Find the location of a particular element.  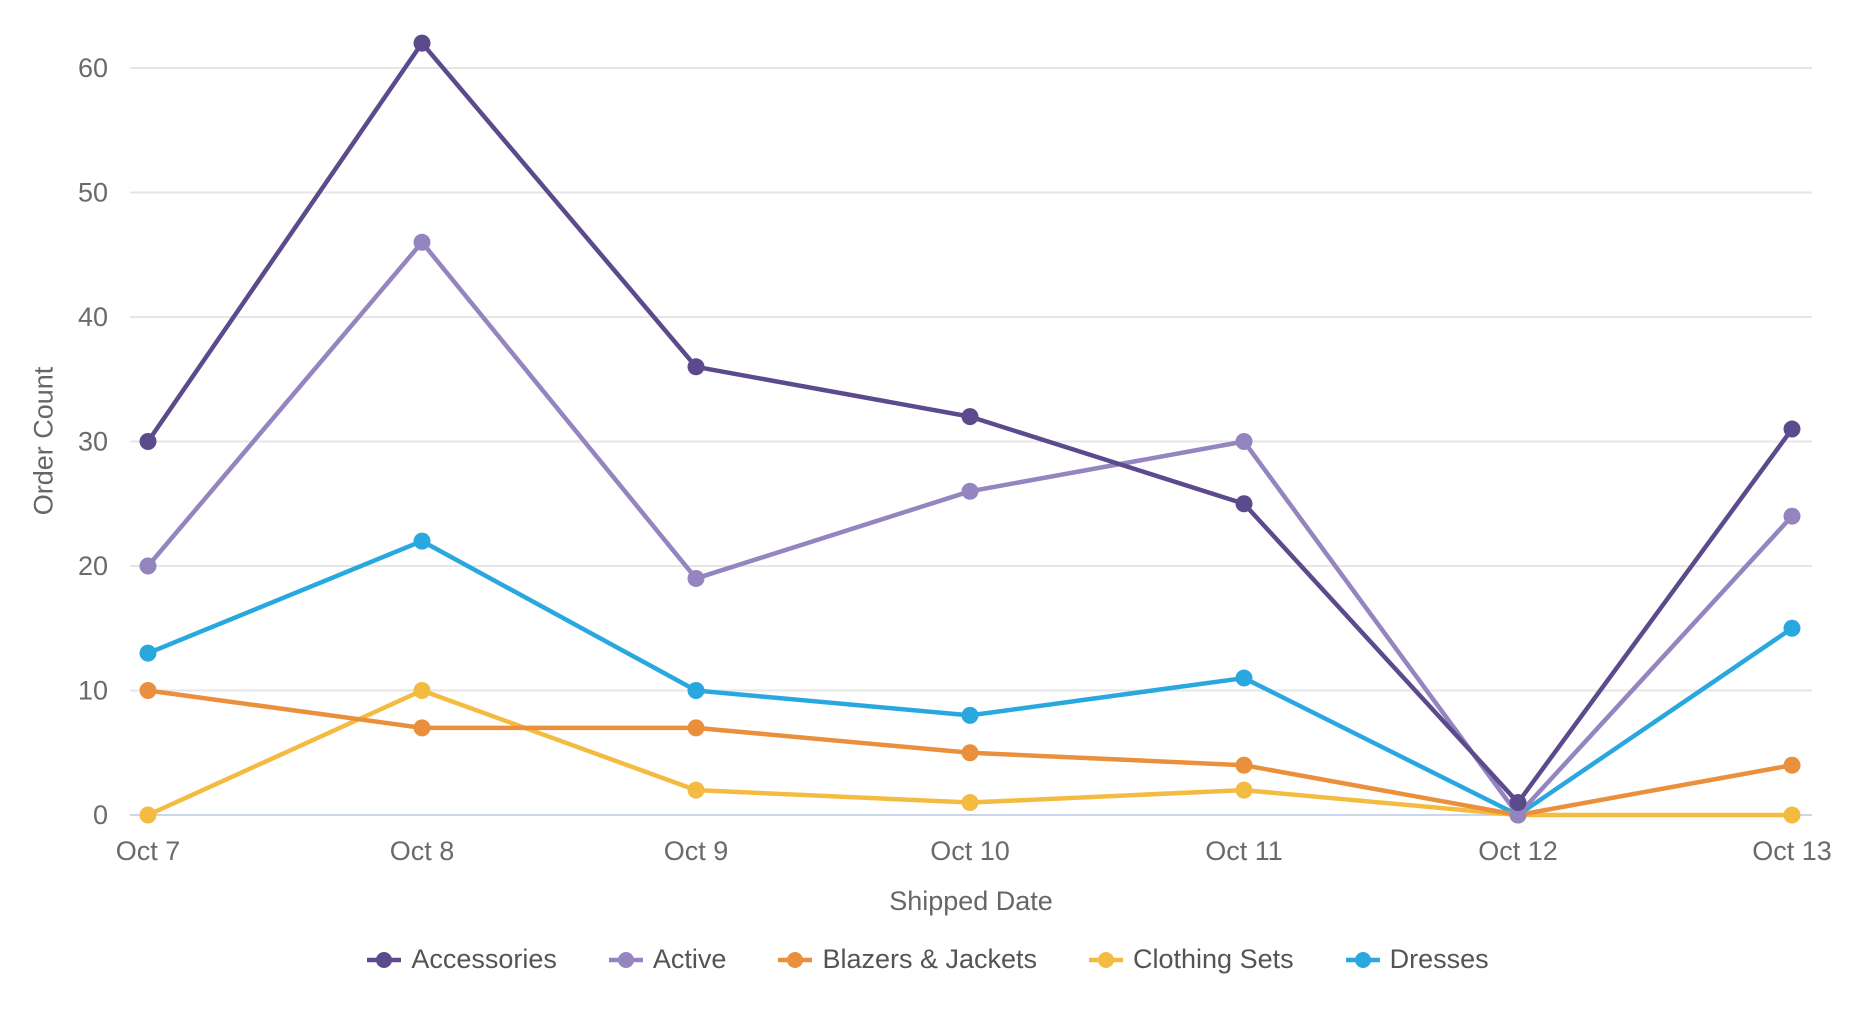

y-tick-label: 60 is located at coordinates (93, 68).